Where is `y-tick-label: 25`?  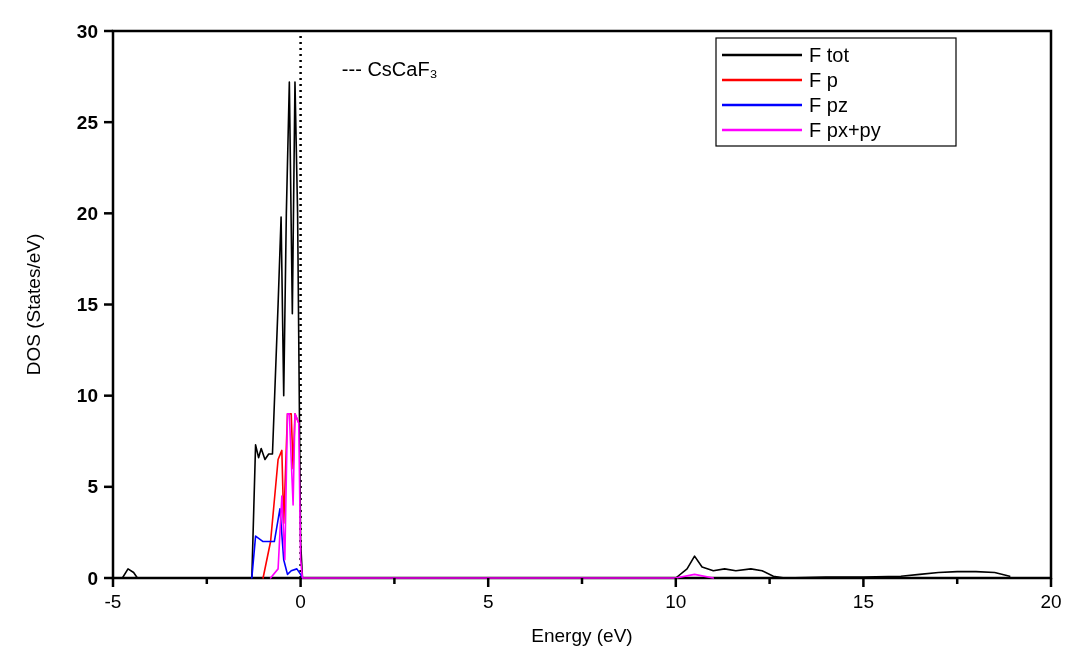
y-tick-label: 25 is located at coordinates (87, 122).